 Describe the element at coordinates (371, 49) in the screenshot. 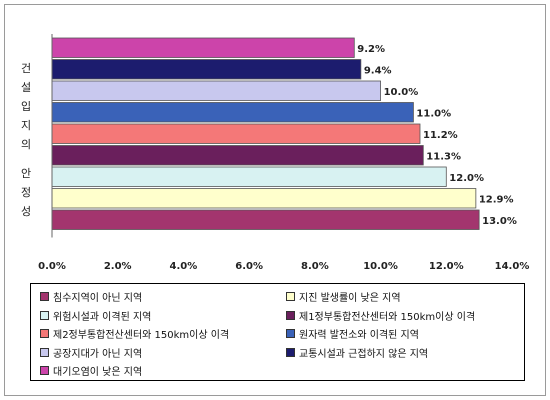

I see `data-label-0: 9.2%` at that location.